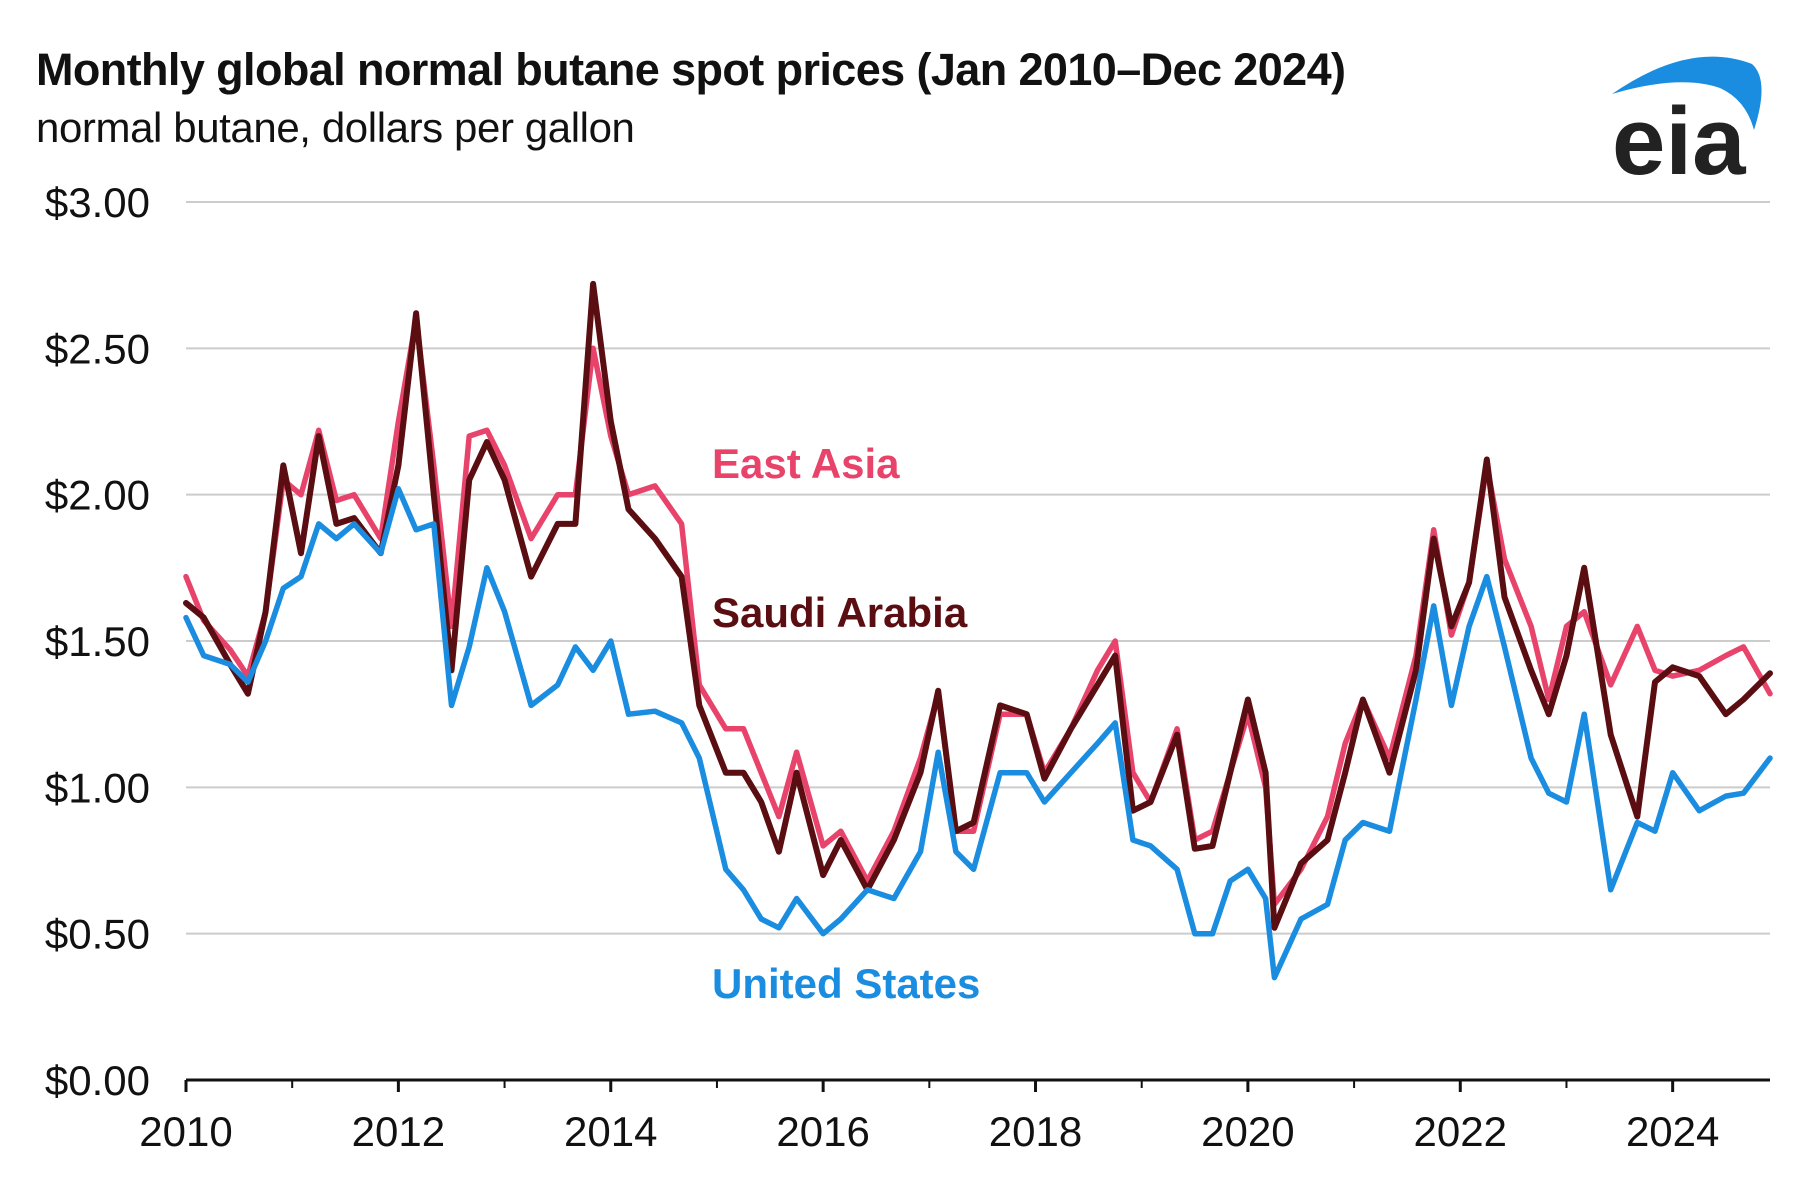  I want to click on x-tick-label: 2012, so click(398, 1131).